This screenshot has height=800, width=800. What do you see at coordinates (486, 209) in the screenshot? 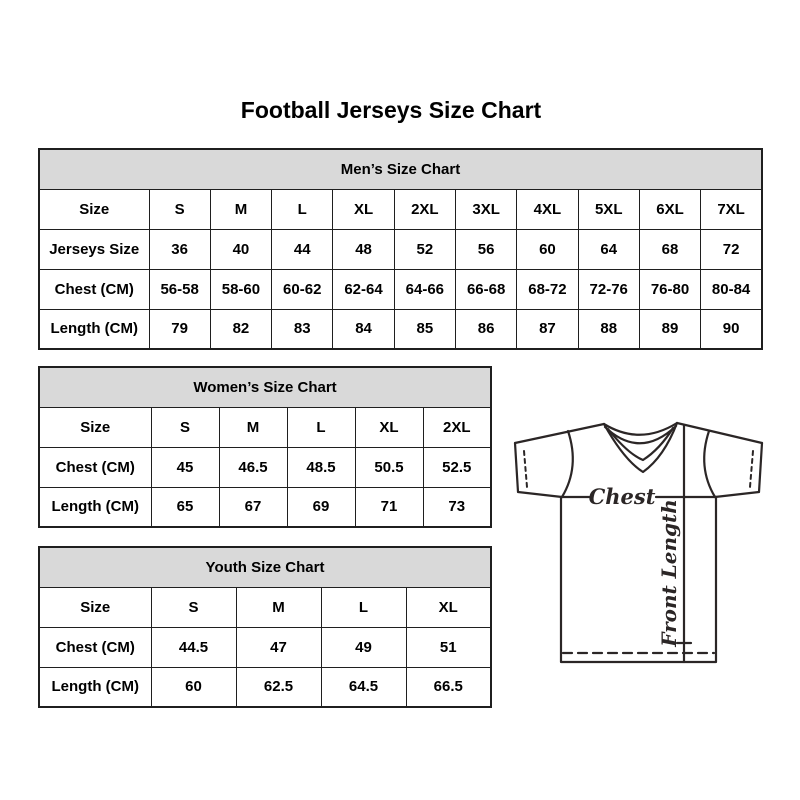
I see `size-cell: 3XL` at bounding box center [486, 209].